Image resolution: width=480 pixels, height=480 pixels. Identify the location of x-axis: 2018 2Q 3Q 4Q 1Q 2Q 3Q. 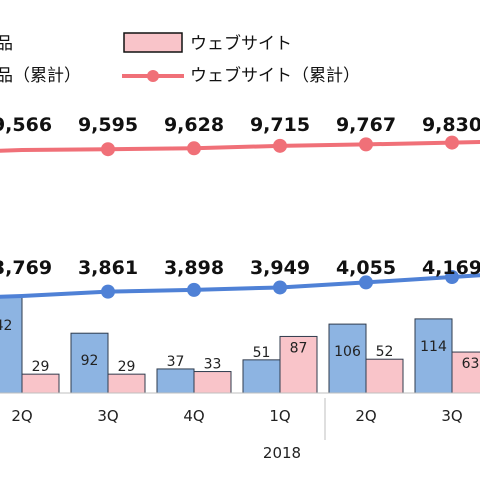
(240, 427).